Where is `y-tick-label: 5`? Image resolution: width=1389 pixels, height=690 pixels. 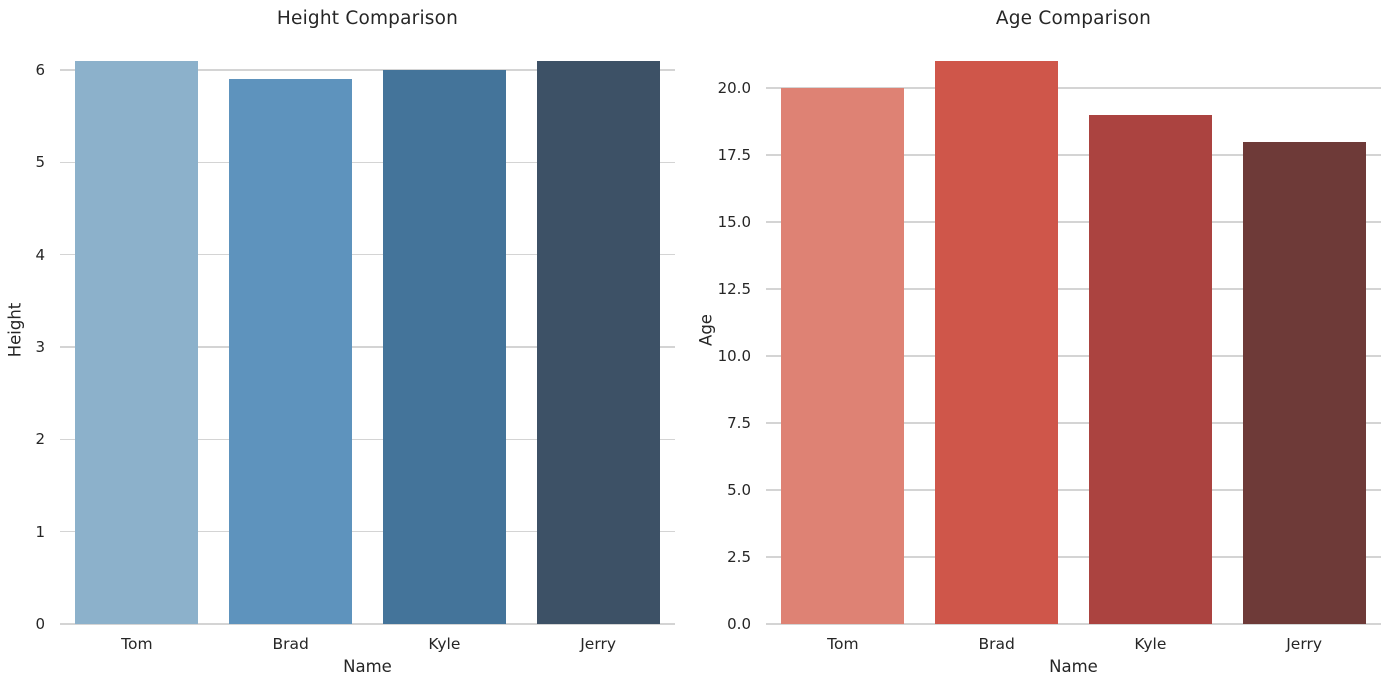 y-tick-label: 5 is located at coordinates (40, 162).